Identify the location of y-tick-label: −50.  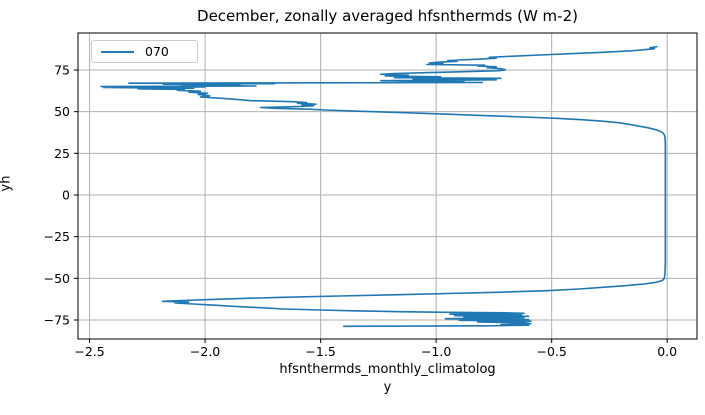
(57, 278).